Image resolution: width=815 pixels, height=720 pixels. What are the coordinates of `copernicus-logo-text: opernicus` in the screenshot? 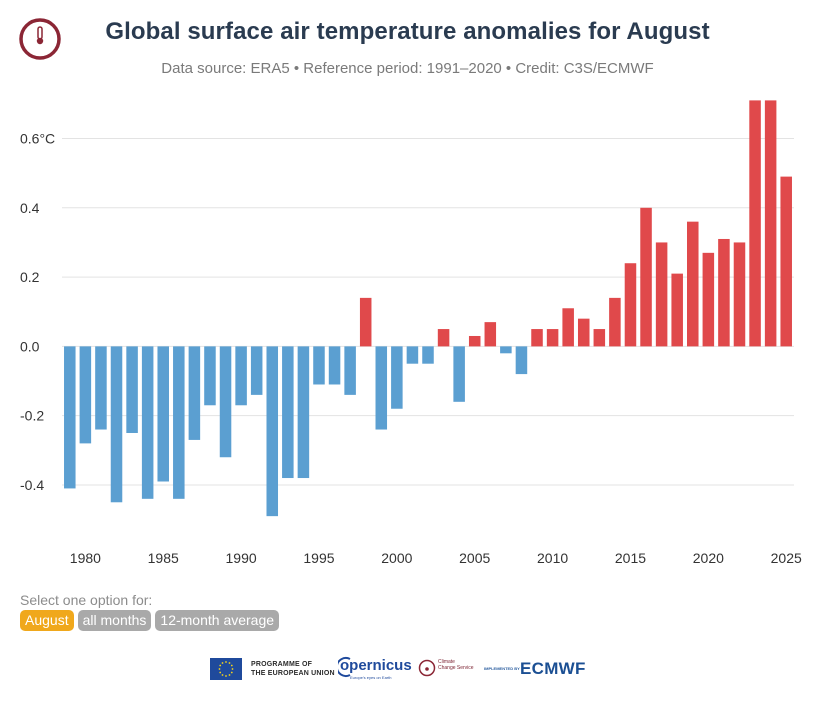 It's located at (376, 665).